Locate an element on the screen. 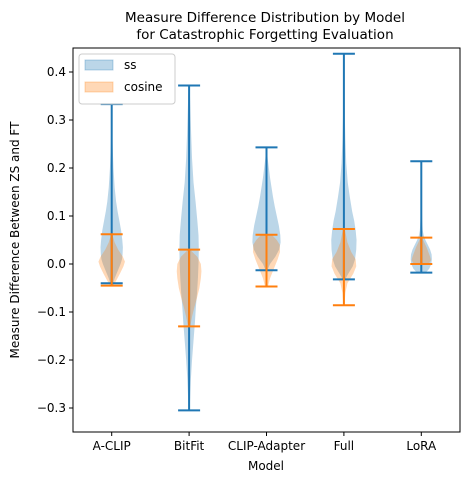  x-tick-label-bitfit: BitFit is located at coordinates (189, 446).